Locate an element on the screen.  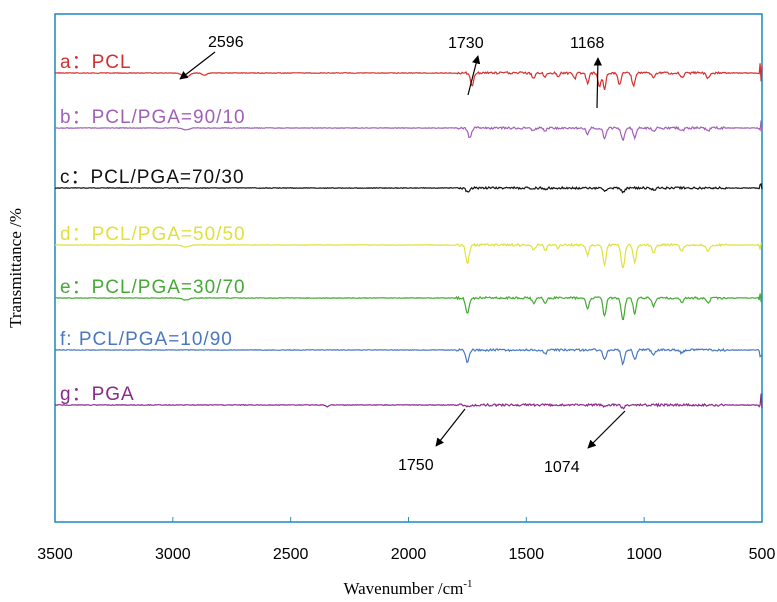
x-tick-label: 500 is located at coordinates (762, 554).